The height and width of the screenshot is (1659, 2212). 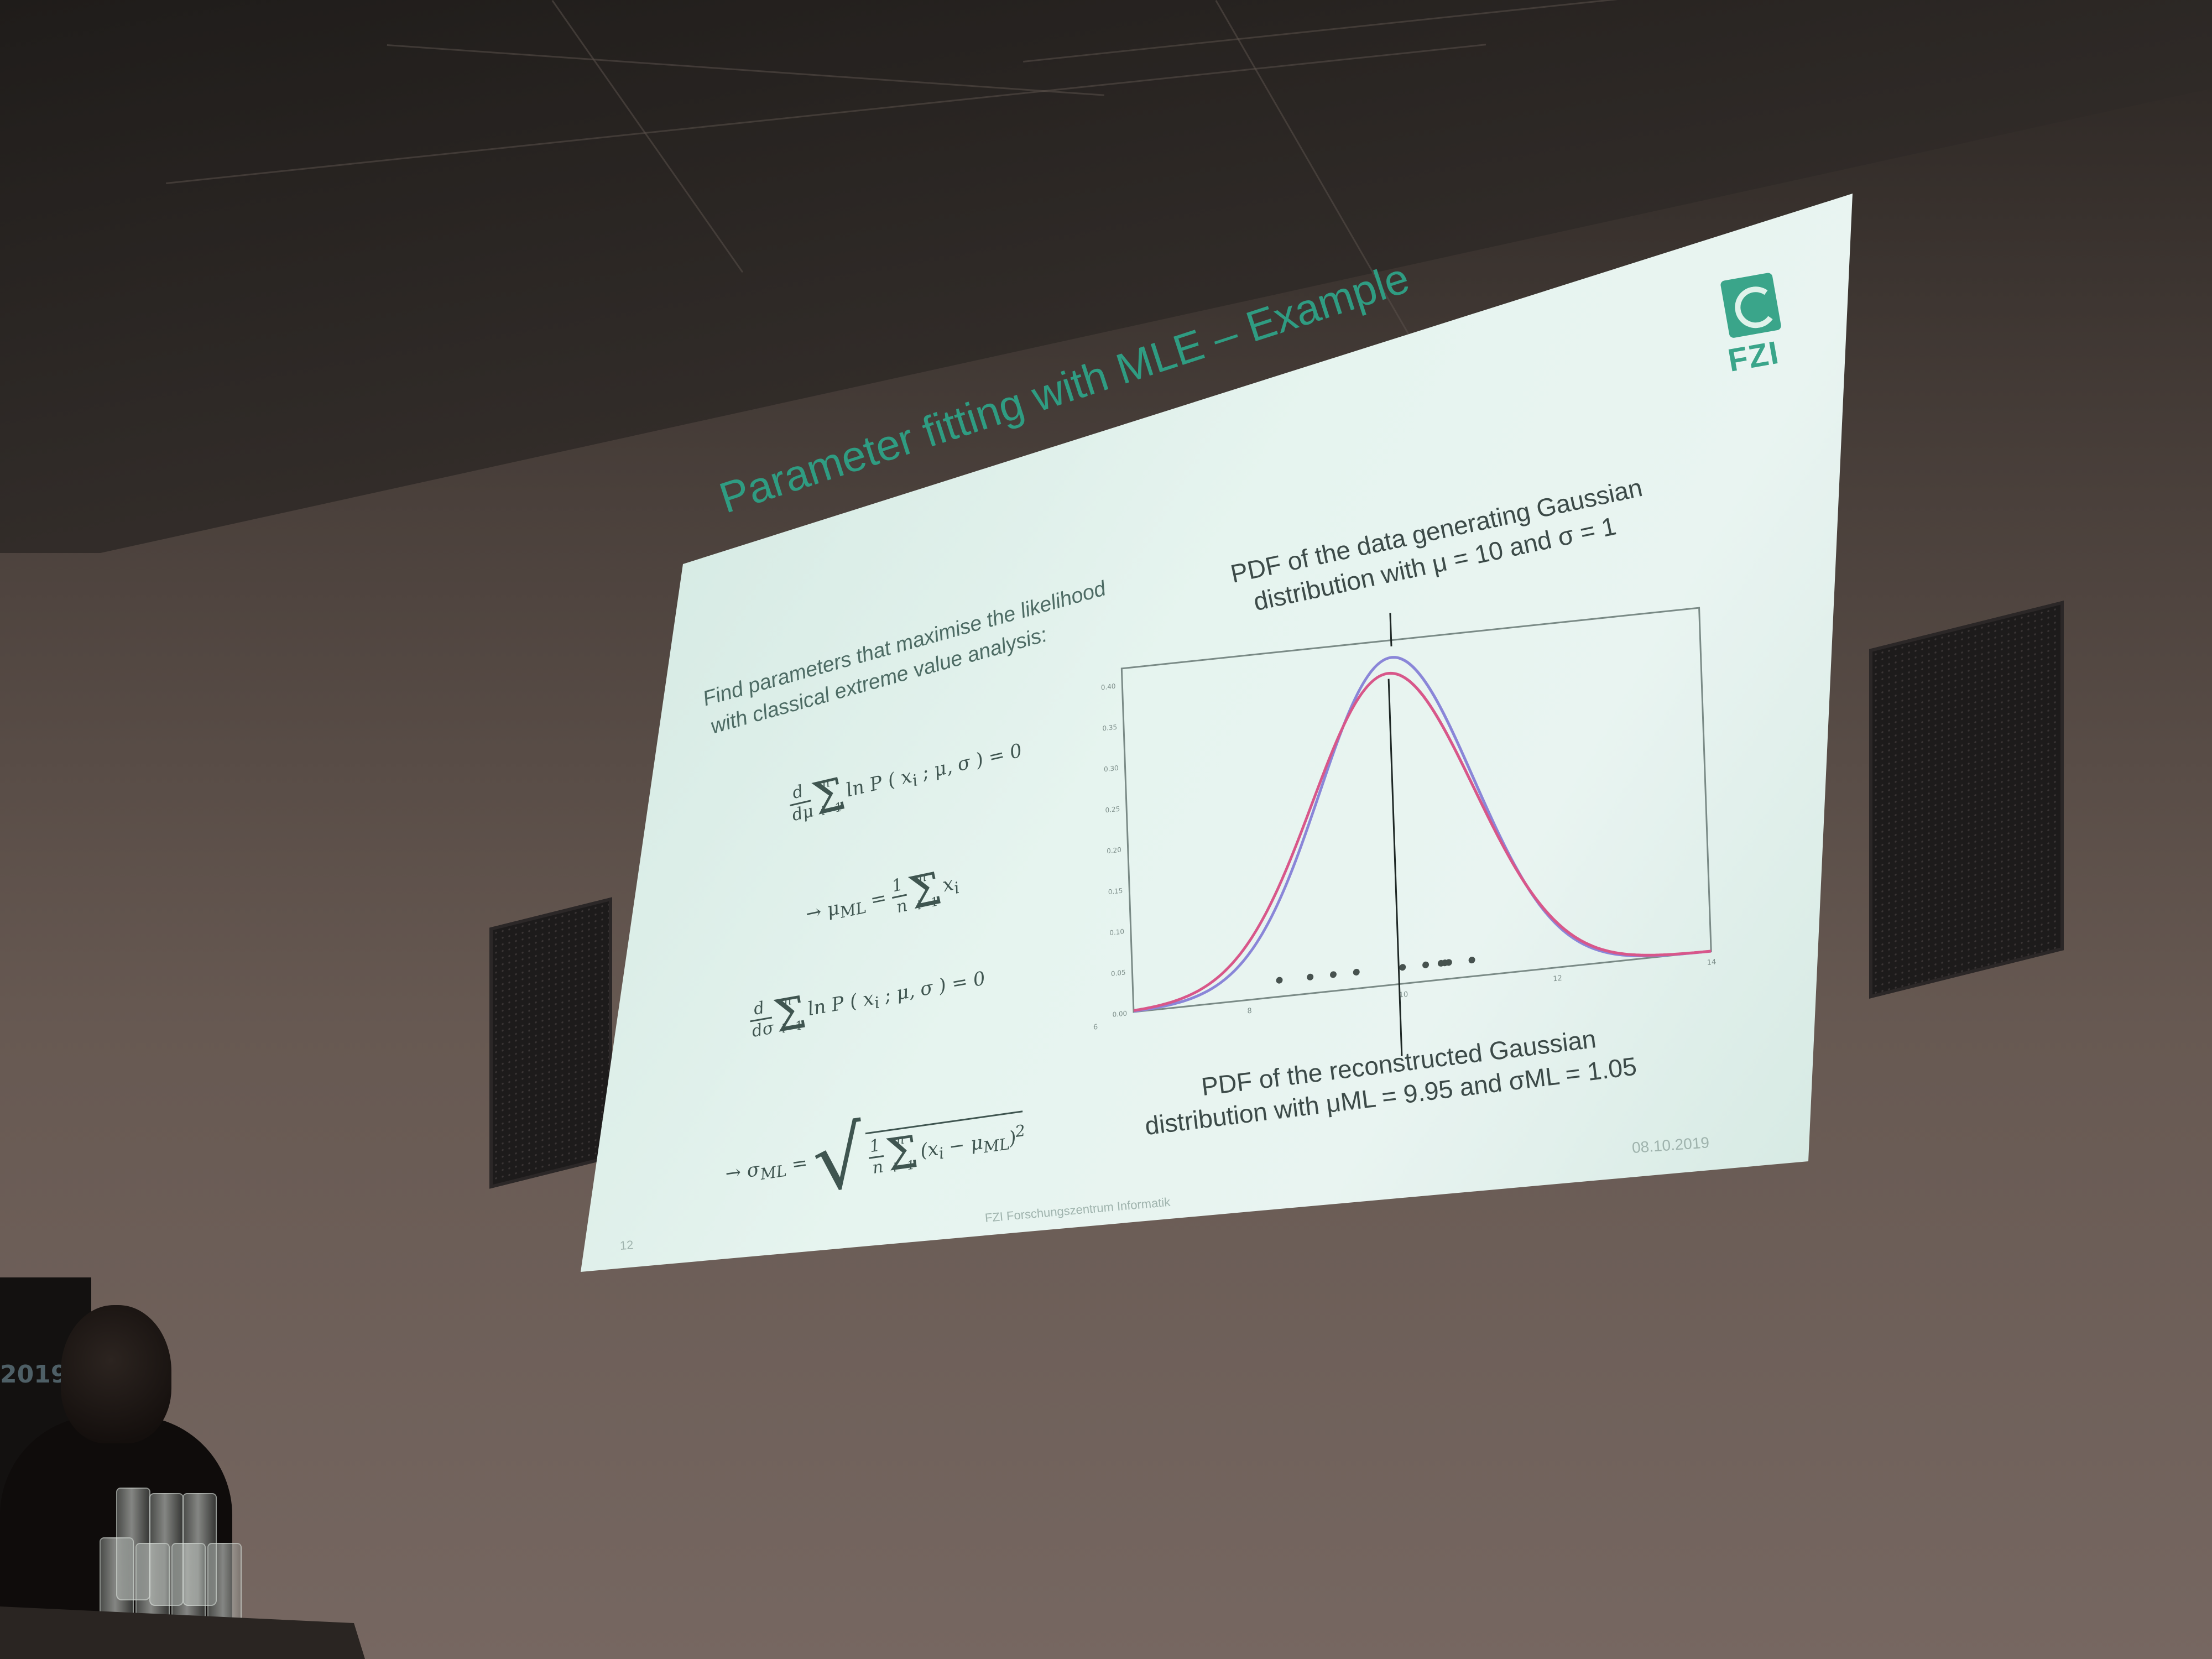 What do you see at coordinates (1119, 973) in the screenshot?
I see `y-tick-label: 0.05` at bounding box center [1119, 973].